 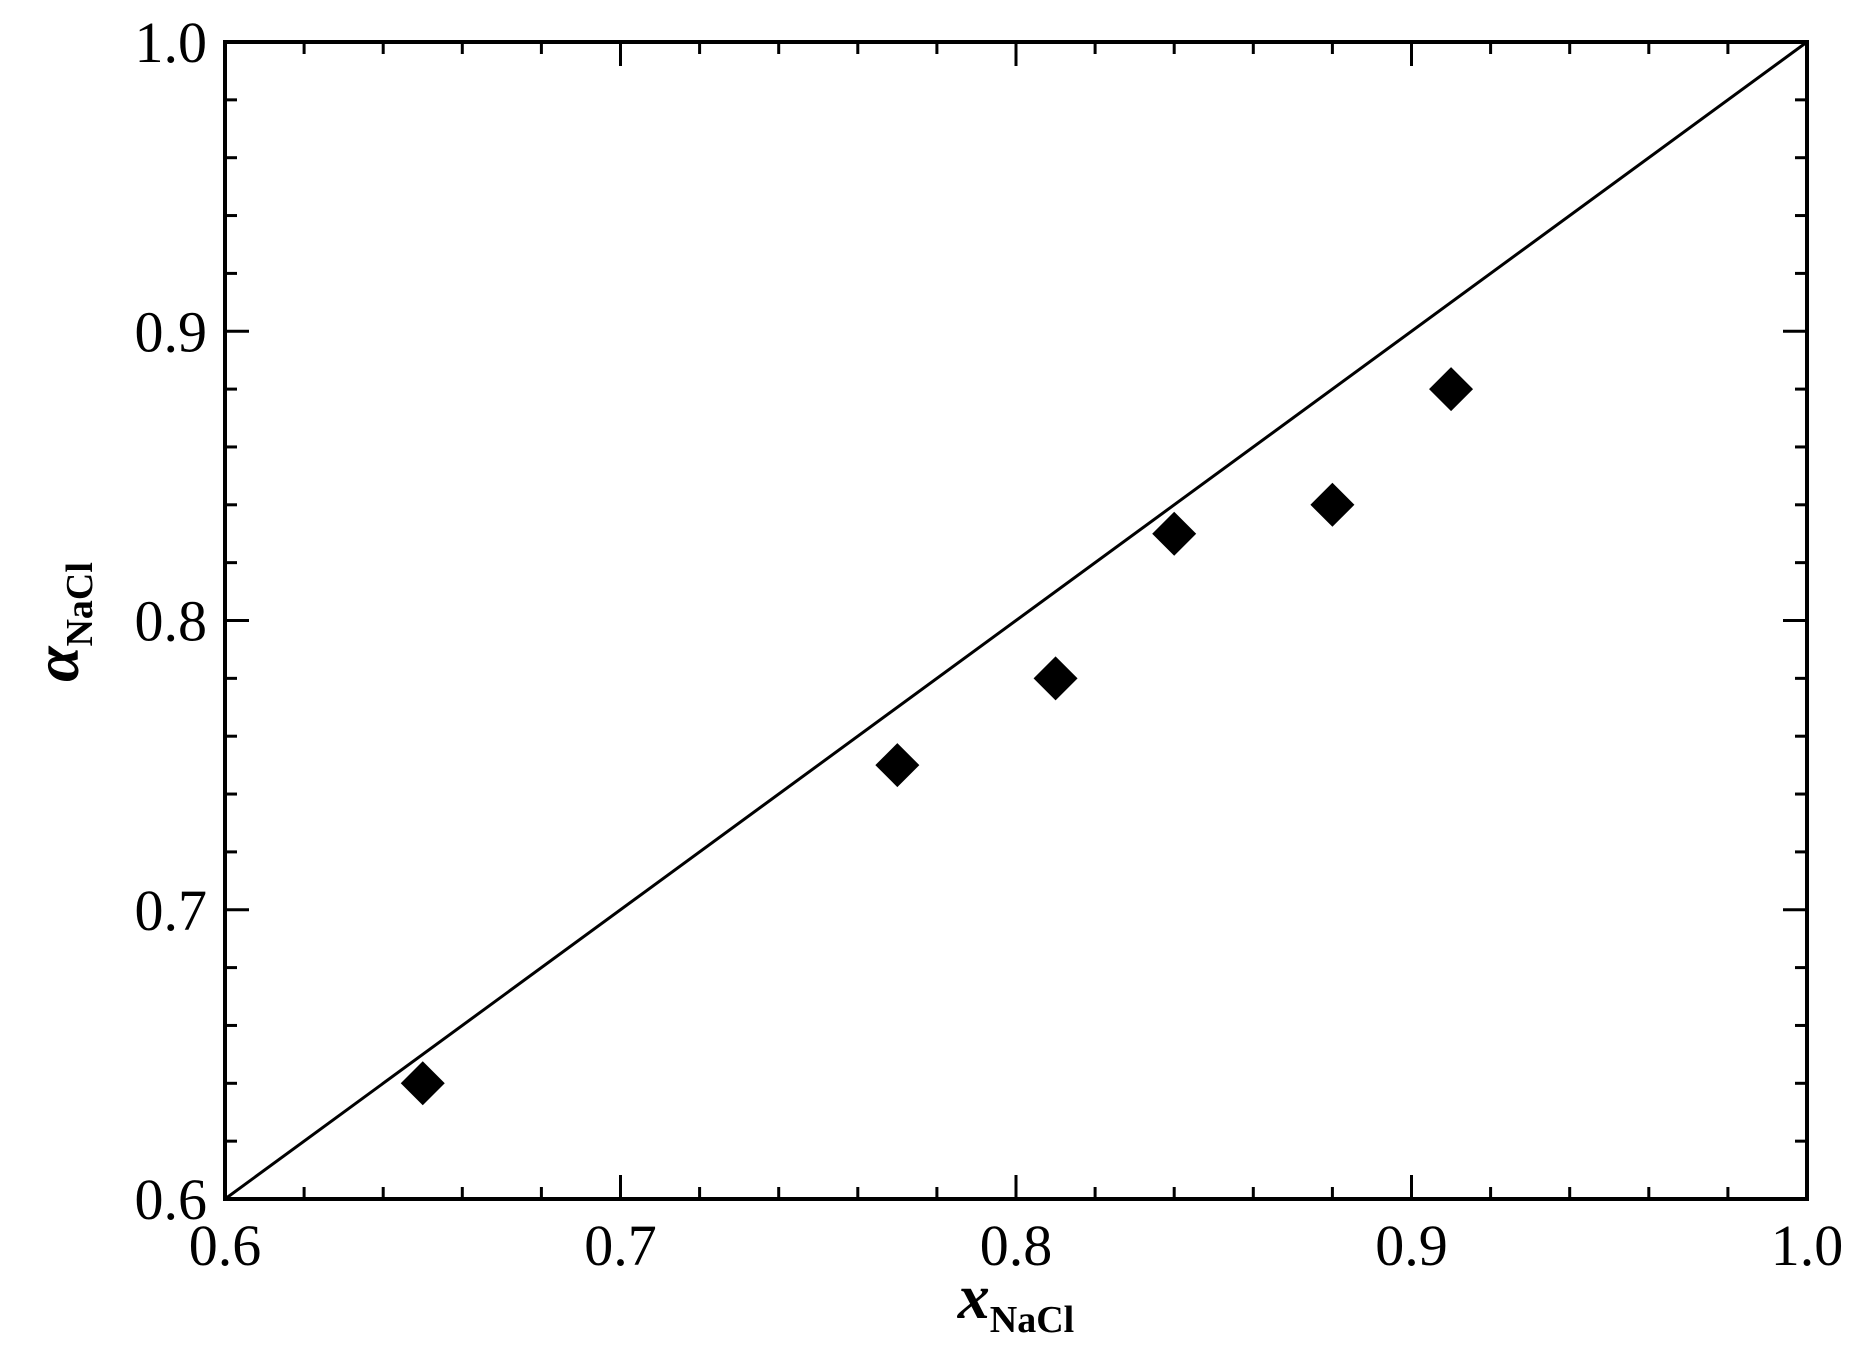 What do you see at coordinates (1411, 1245) in the screenshot?
I see `x-tick-label: 0.9` at bounding box center [1411, 1245].